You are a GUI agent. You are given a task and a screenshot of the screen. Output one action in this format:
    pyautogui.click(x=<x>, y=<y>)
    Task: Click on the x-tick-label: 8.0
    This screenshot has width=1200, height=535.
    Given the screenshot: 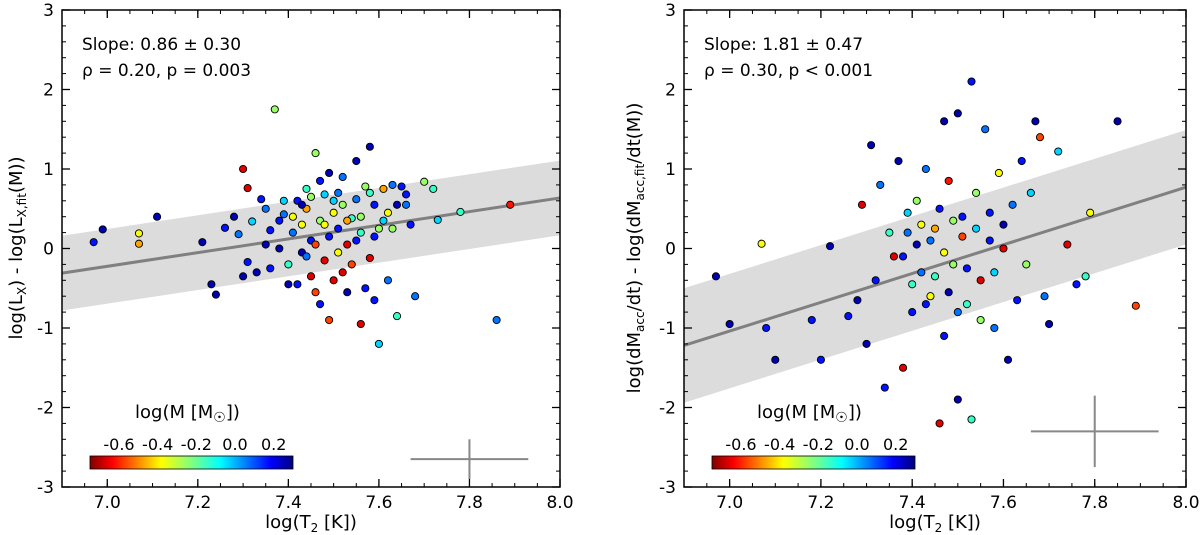 What is the action you would take?
    pyautogui.click(x=1185, y=503)
    